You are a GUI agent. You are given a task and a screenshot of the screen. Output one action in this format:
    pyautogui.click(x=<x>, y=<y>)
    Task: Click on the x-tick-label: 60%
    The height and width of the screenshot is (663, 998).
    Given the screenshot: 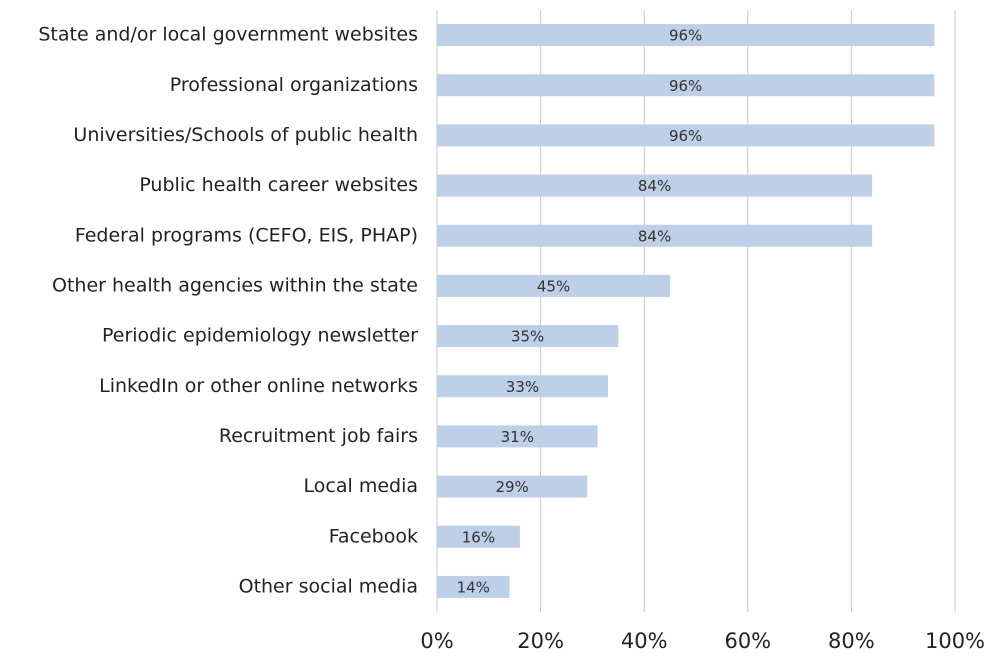 What is the action you would take?
    pyautogui.click(x=747, y=641)
    